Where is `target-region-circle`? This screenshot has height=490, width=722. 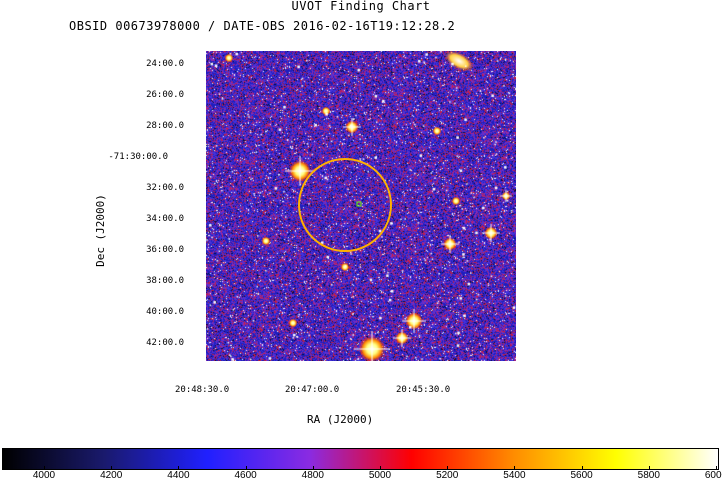 target-region-circle is located at coordinates (345, 205).